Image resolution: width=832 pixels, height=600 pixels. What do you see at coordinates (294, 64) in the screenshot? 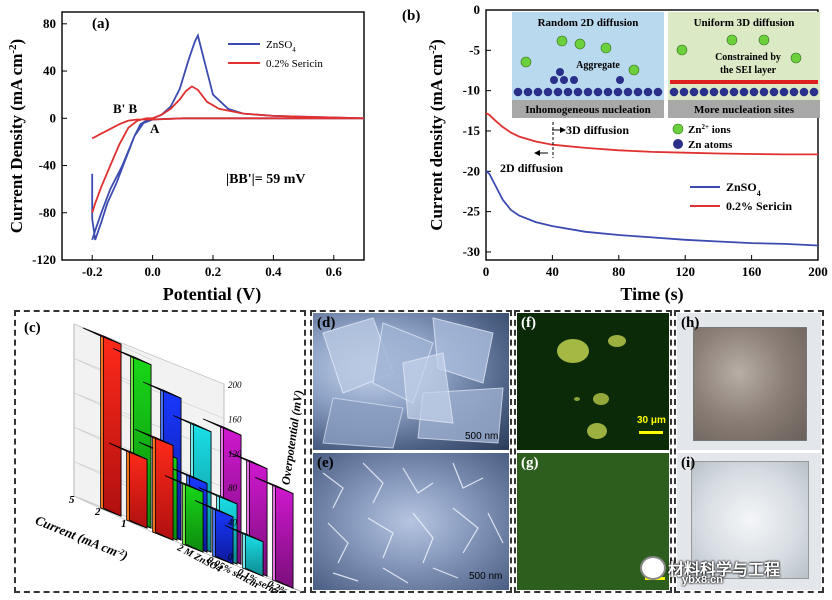
I see `legend-text-sericin-a: 0.2% Sericin` at bounding box center [294, 64].